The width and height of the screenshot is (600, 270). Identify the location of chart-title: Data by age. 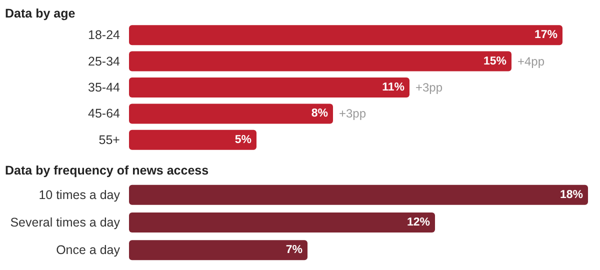
(40, 13).